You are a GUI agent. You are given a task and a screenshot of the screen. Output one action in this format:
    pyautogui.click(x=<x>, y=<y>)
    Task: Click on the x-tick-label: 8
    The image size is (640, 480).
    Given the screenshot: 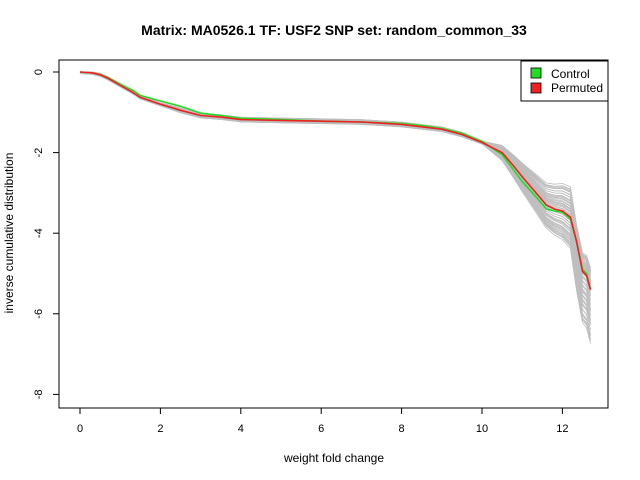 What is the action you would take?
    pyautogui.click(x=402, y=429)
    